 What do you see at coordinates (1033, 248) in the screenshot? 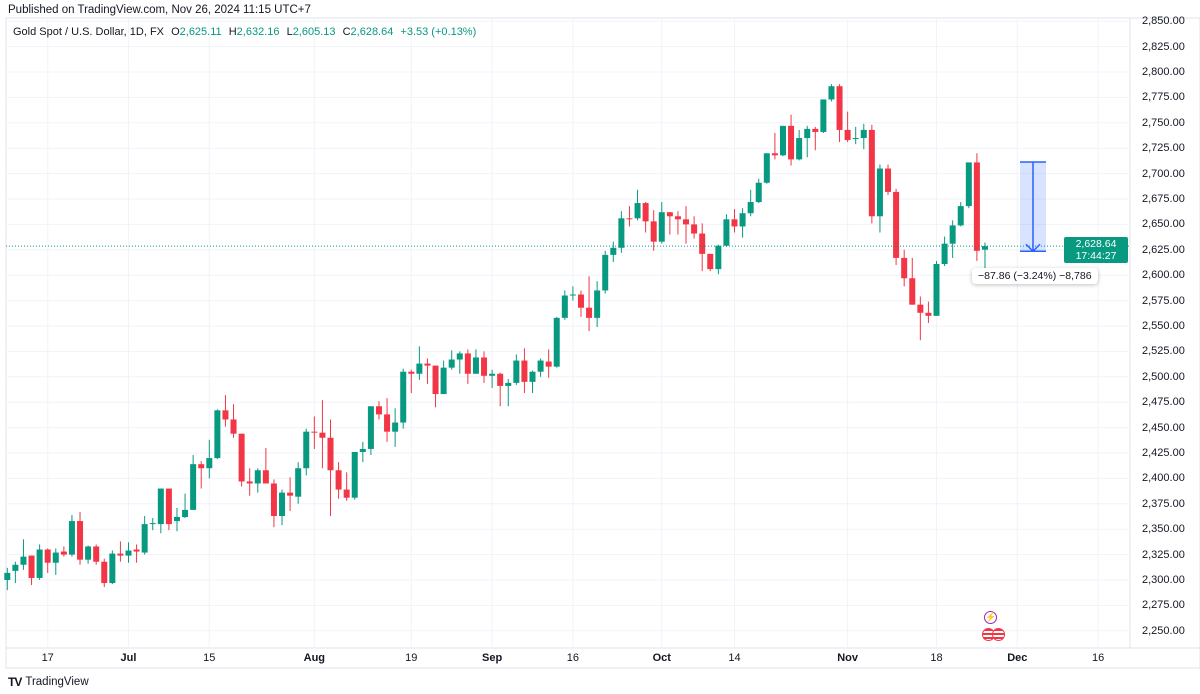
I see `arrow-down-icon` at bounding box center [1033, 248].